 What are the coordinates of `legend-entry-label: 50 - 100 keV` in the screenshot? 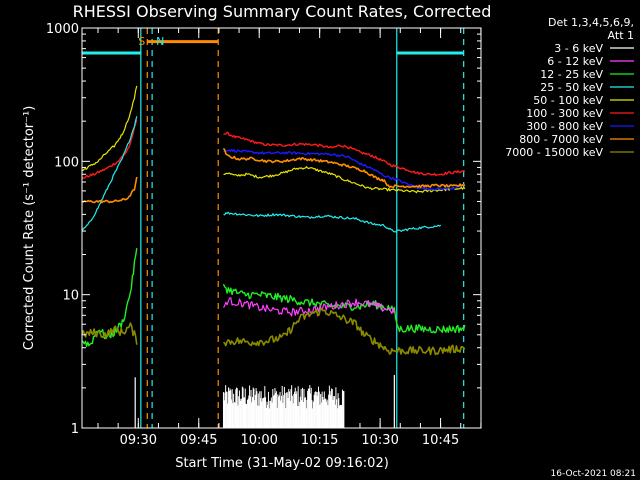 It's located at (568, 100).